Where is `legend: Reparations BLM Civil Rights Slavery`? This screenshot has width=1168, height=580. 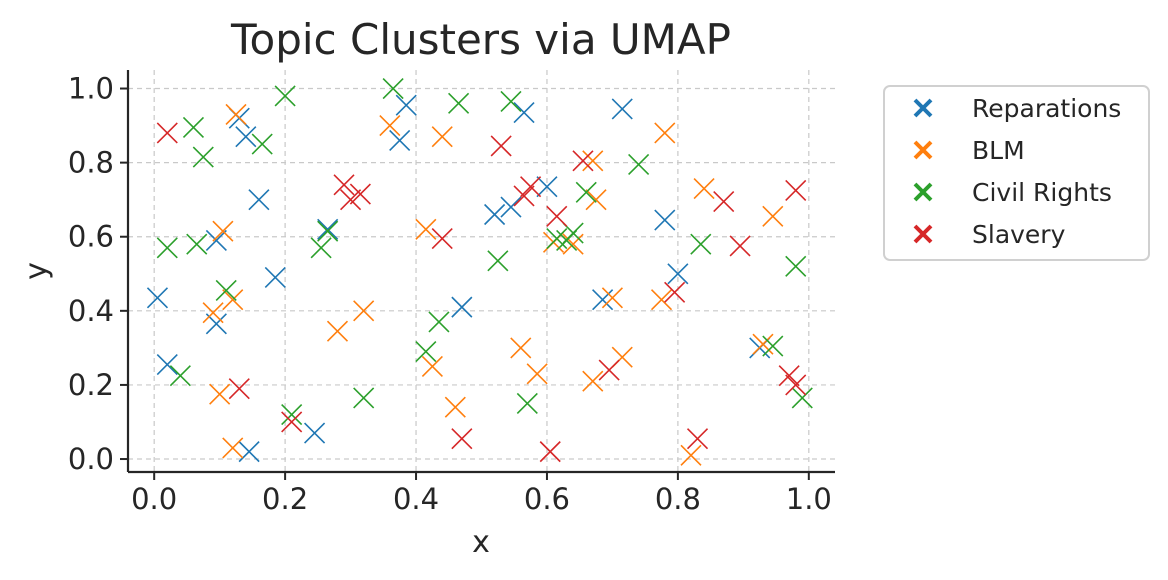 legend: Reparations BLM Civil Rights Slavery is located at coordinates (1016, 173).